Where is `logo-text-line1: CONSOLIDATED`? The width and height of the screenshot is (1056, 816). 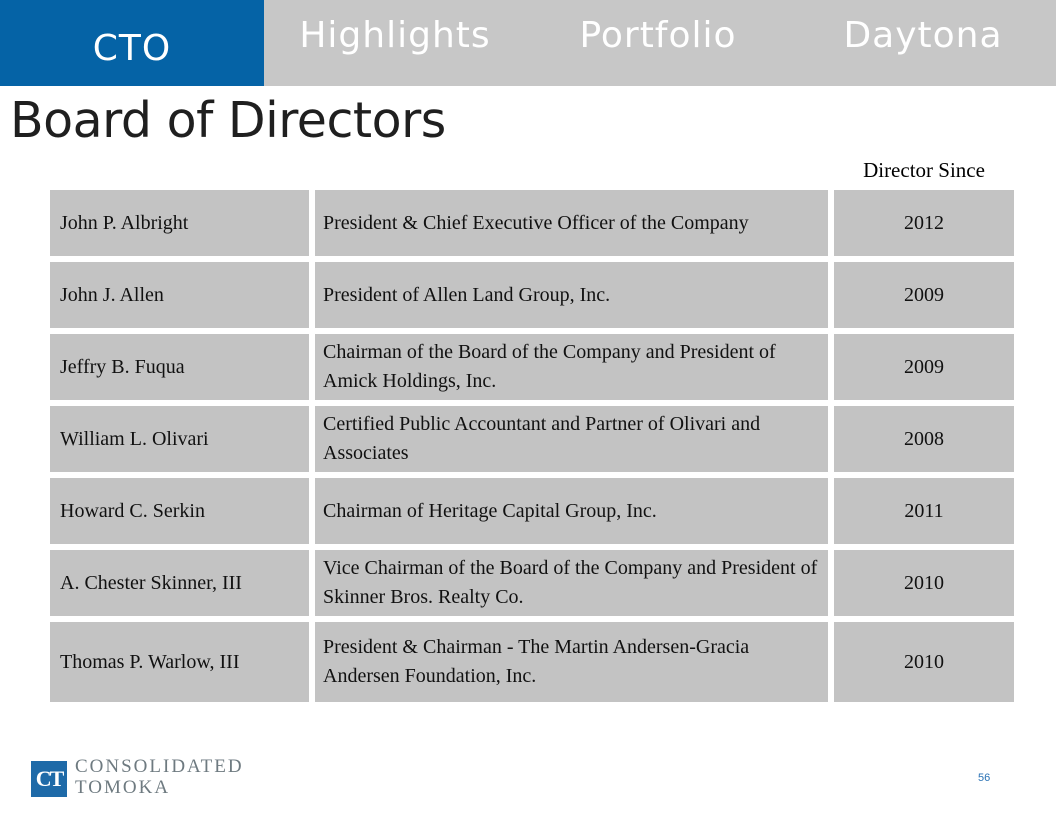 logo-text-line1: CONSOLIDATED is located at coordinates (159, 766).